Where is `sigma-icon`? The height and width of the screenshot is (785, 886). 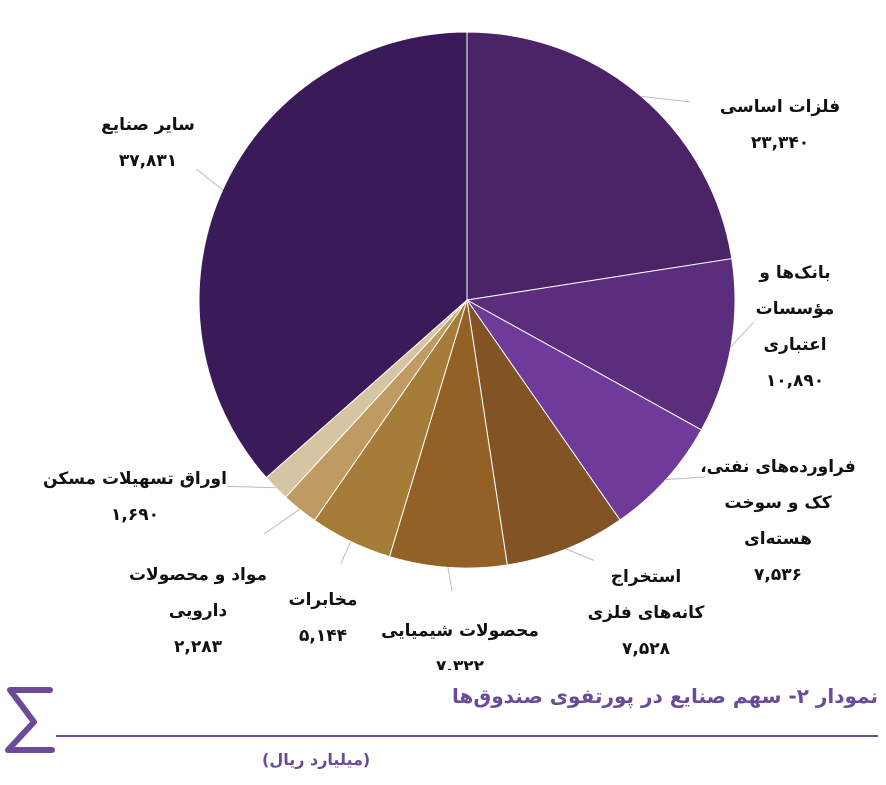
sigma-icon is located at coordinates (30, 720).